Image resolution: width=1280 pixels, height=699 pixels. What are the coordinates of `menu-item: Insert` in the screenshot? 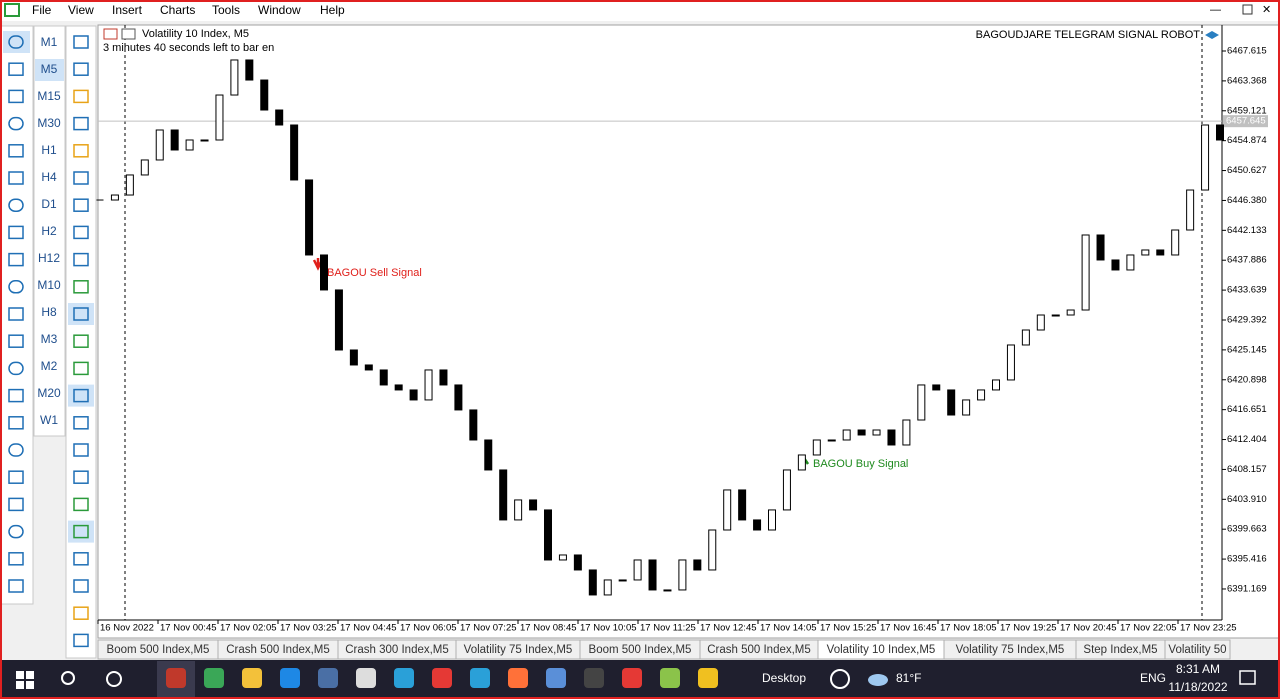 It's located at (127, 10).